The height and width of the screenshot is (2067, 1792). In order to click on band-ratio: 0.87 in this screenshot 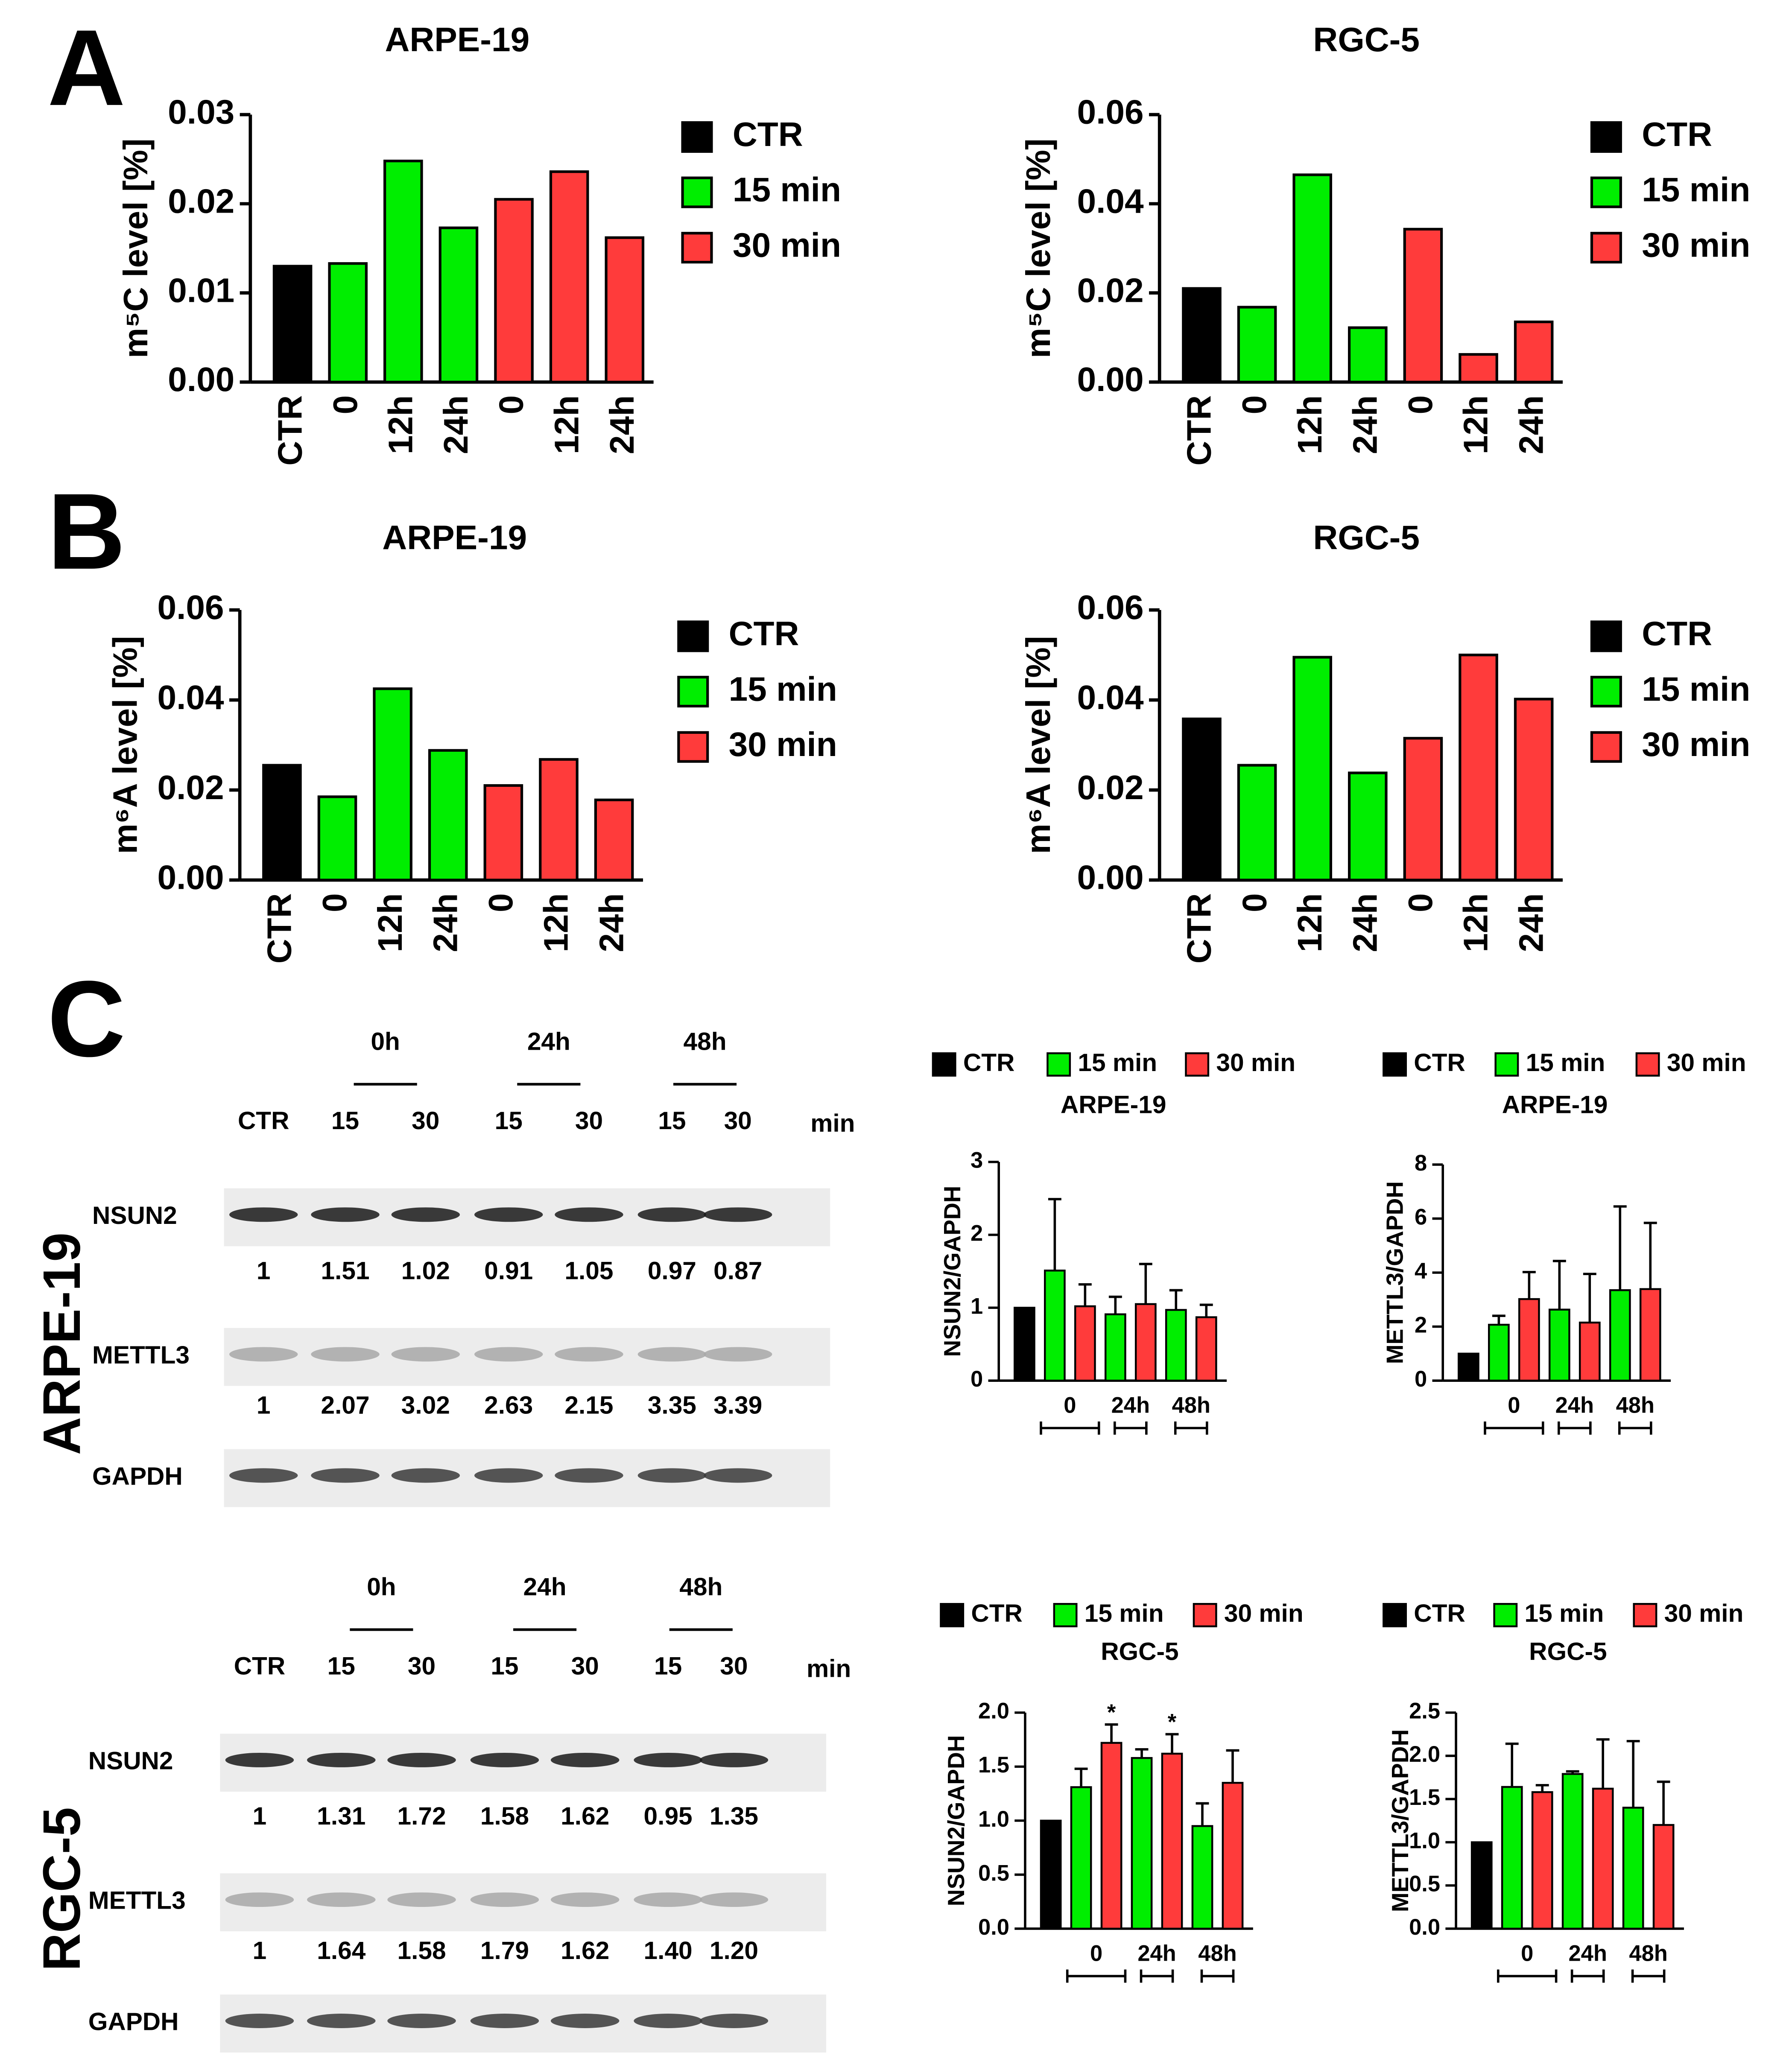, I will do `click(737, 1271)`.